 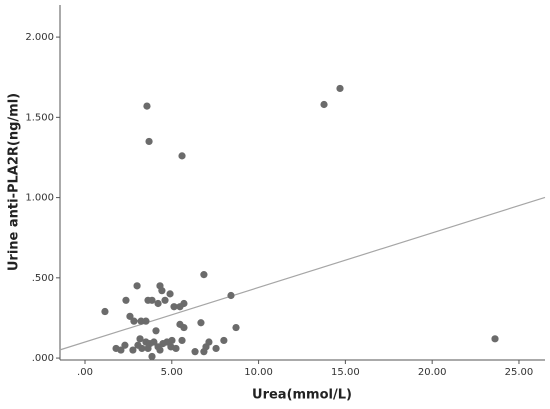 I want to click on x-tick-label: 5.00, so click(x=172, y=372).